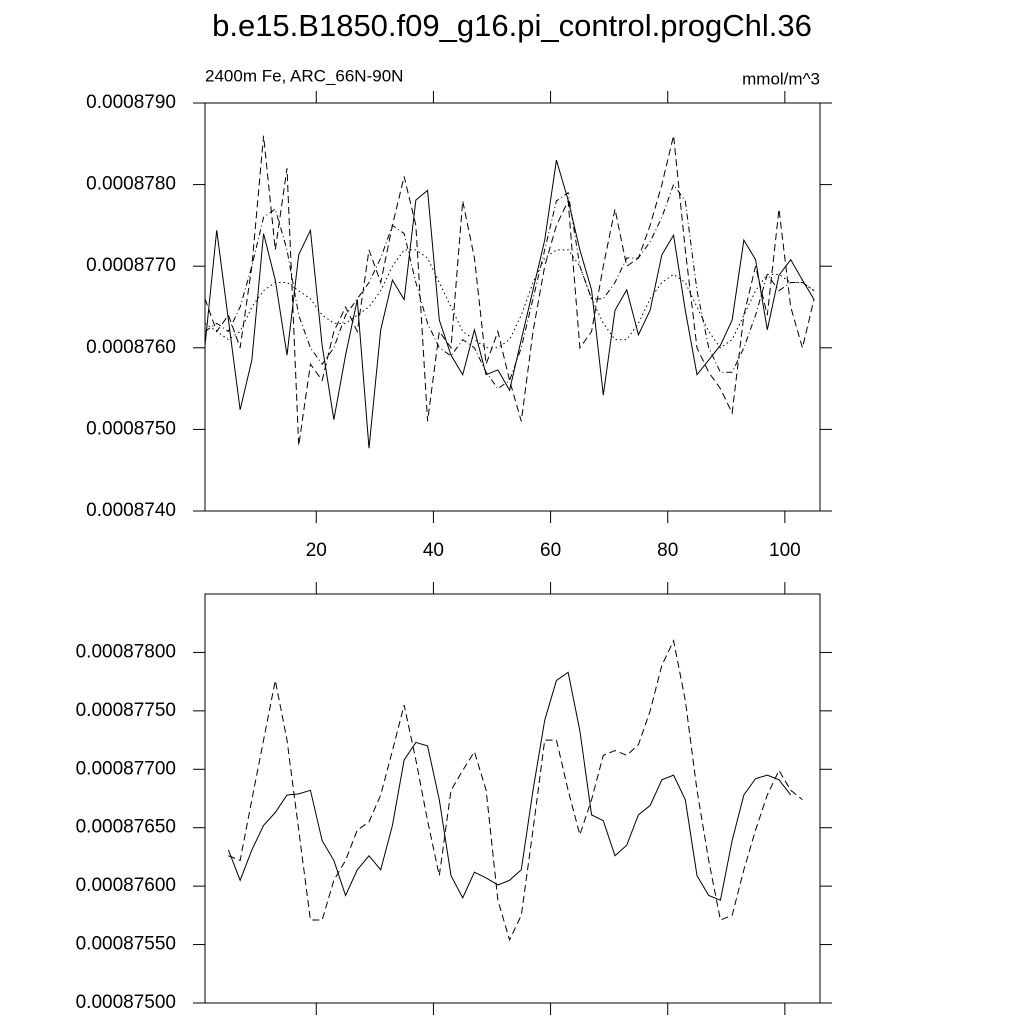 This screenshot has width=1024, height=1024. I want to click on subtitle-right: mmol/m^3, so click(781, 78).